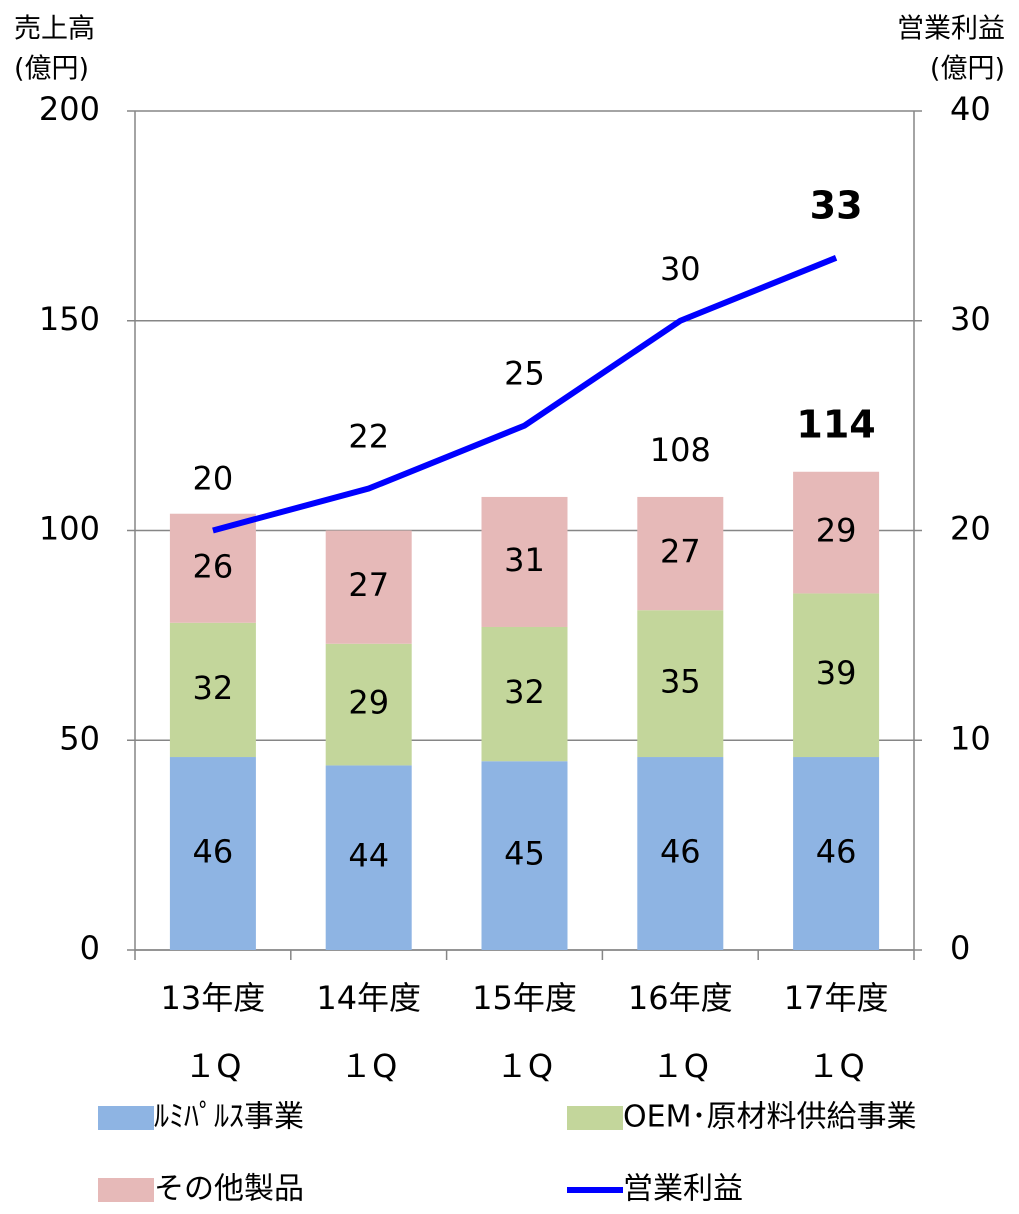 Image resolution: width=1019 pixels, height=1214 pixels. I want to click on y2-axis-title: (億円), so click(967, 69).